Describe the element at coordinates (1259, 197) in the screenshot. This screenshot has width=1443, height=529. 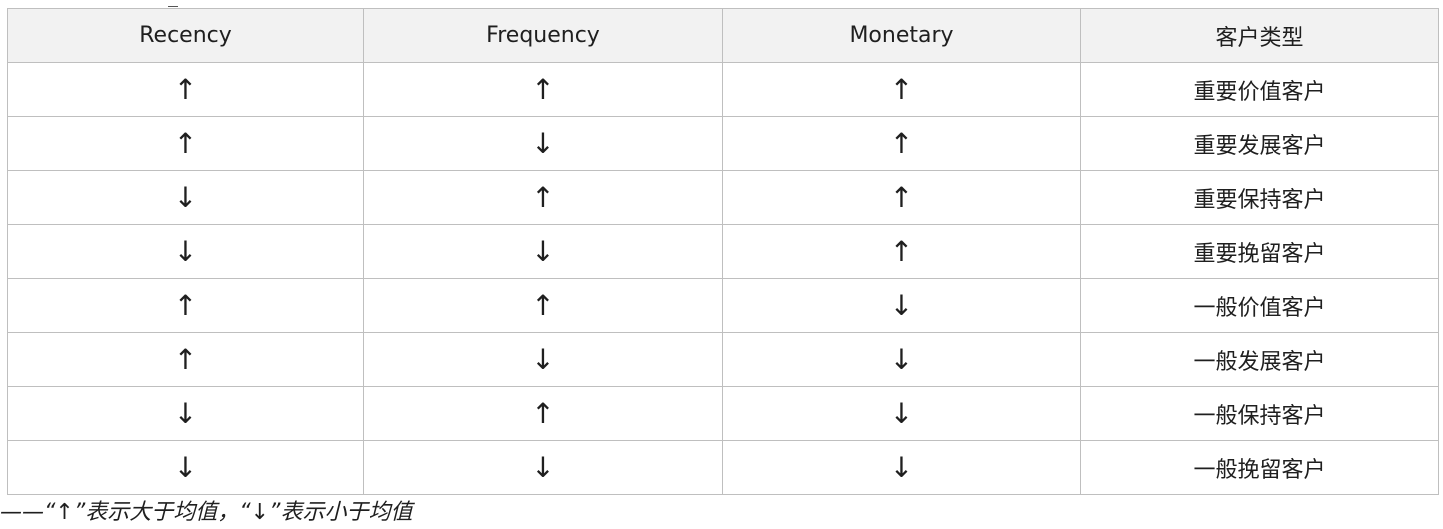
I see `customer-type-cell: 重要保持客户` at that location.